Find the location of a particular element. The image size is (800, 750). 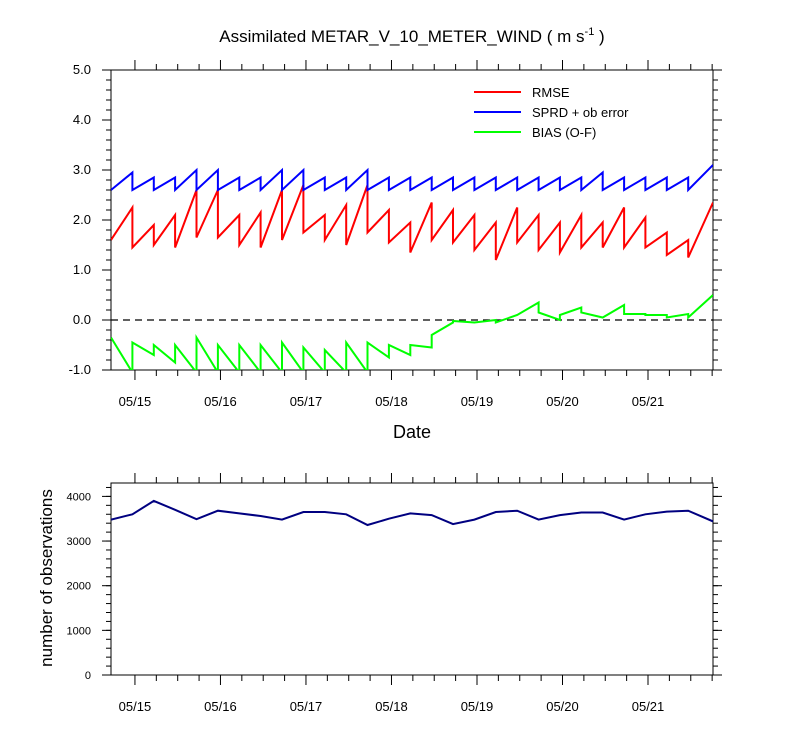

legend-label-rmse: RMSE is located at coordinates (551, 92).